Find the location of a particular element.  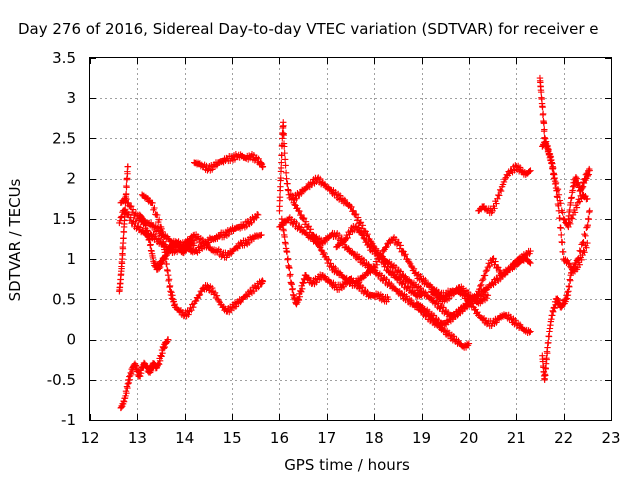

x-tick-label: 18 is located at coordinates (374, 438).